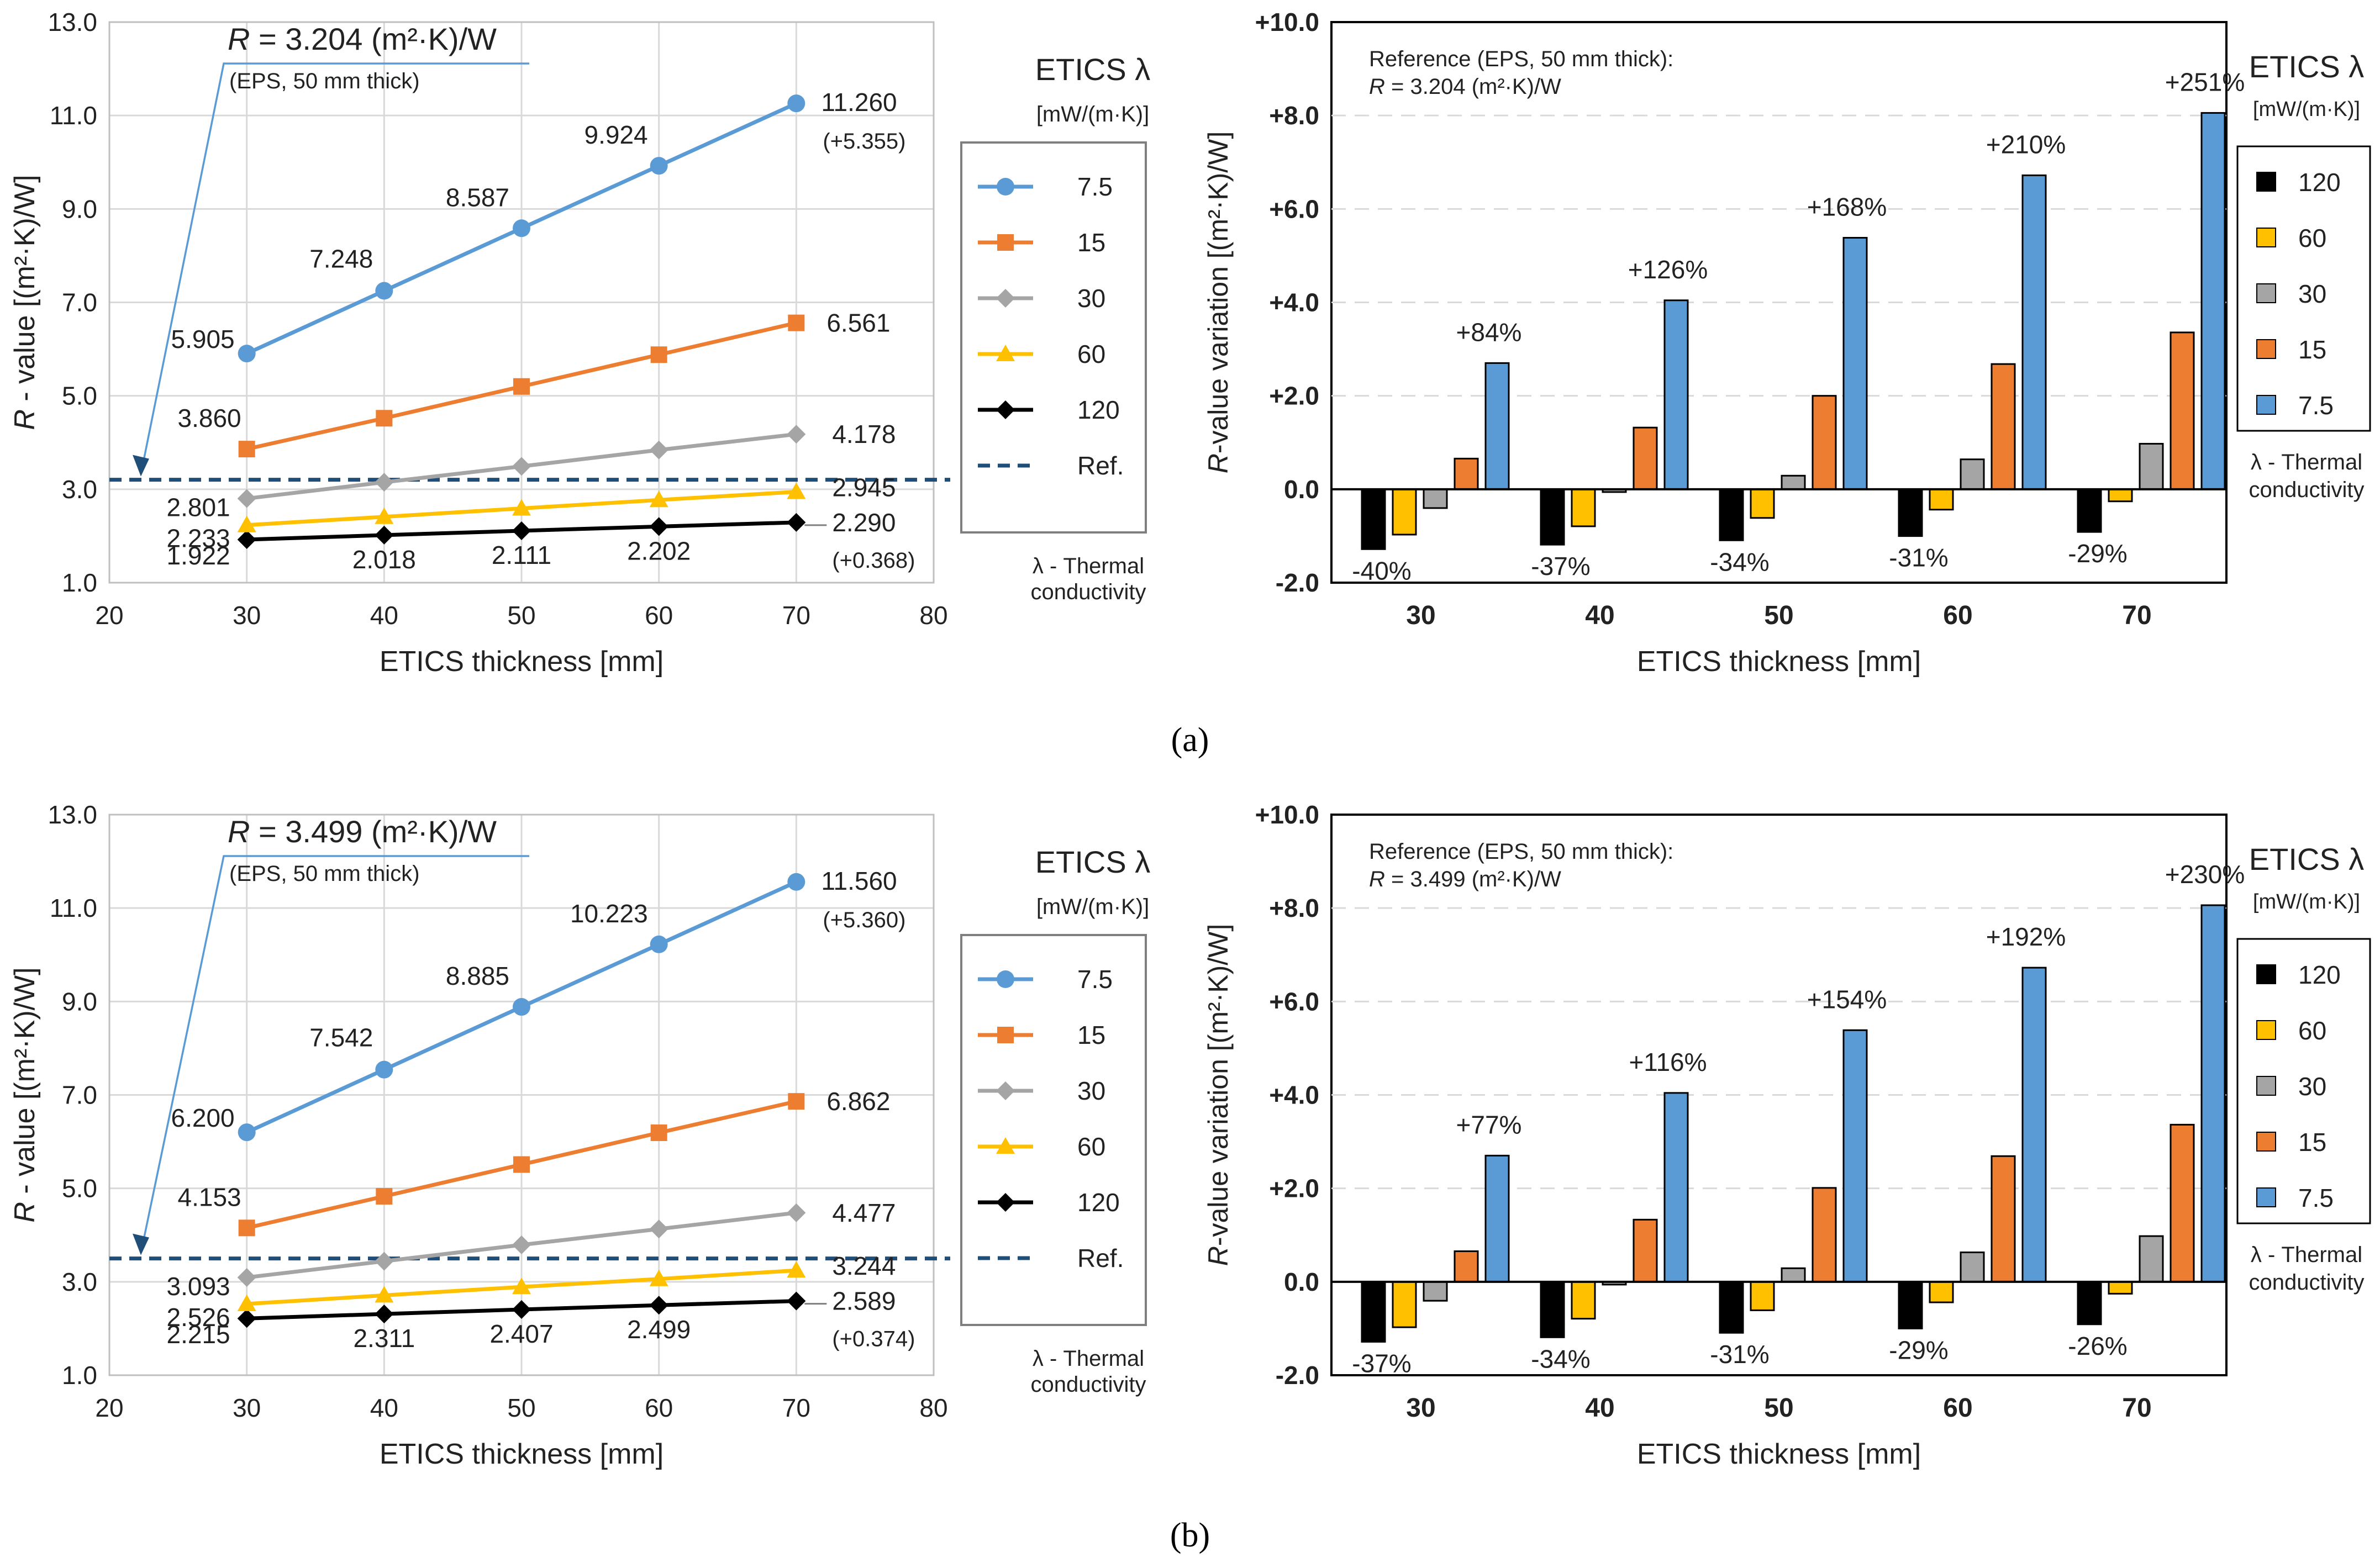 The width and height of the screenshot is (2380, 1563). What do you see at coordinates (521, 615) in the screenshot?
I see `x-tick-label: 50` at bounding box center [521, 615].